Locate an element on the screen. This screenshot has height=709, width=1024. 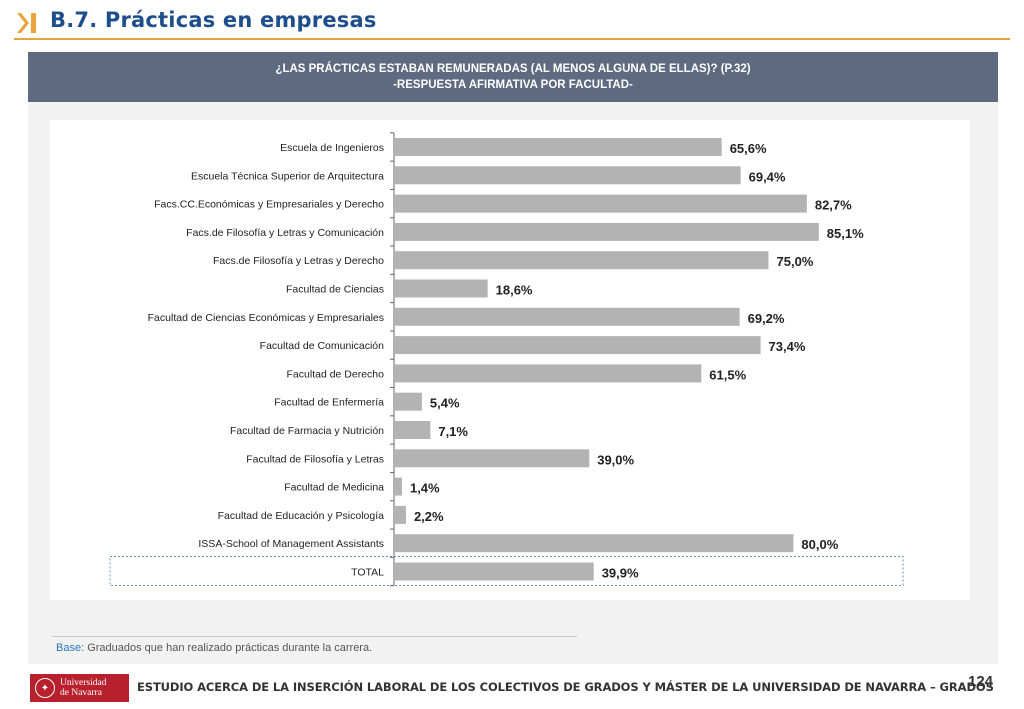
category-label: TOTAL is located at coordinates (367, 573).